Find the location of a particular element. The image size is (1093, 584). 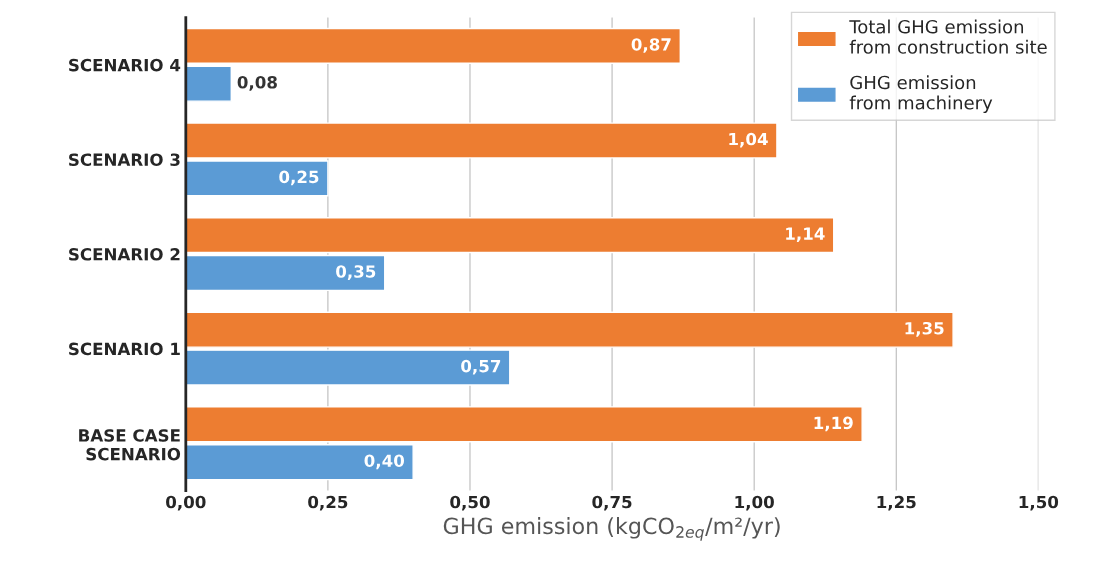

x-tick-label: 1,25 is located at coordinates (896, 503).